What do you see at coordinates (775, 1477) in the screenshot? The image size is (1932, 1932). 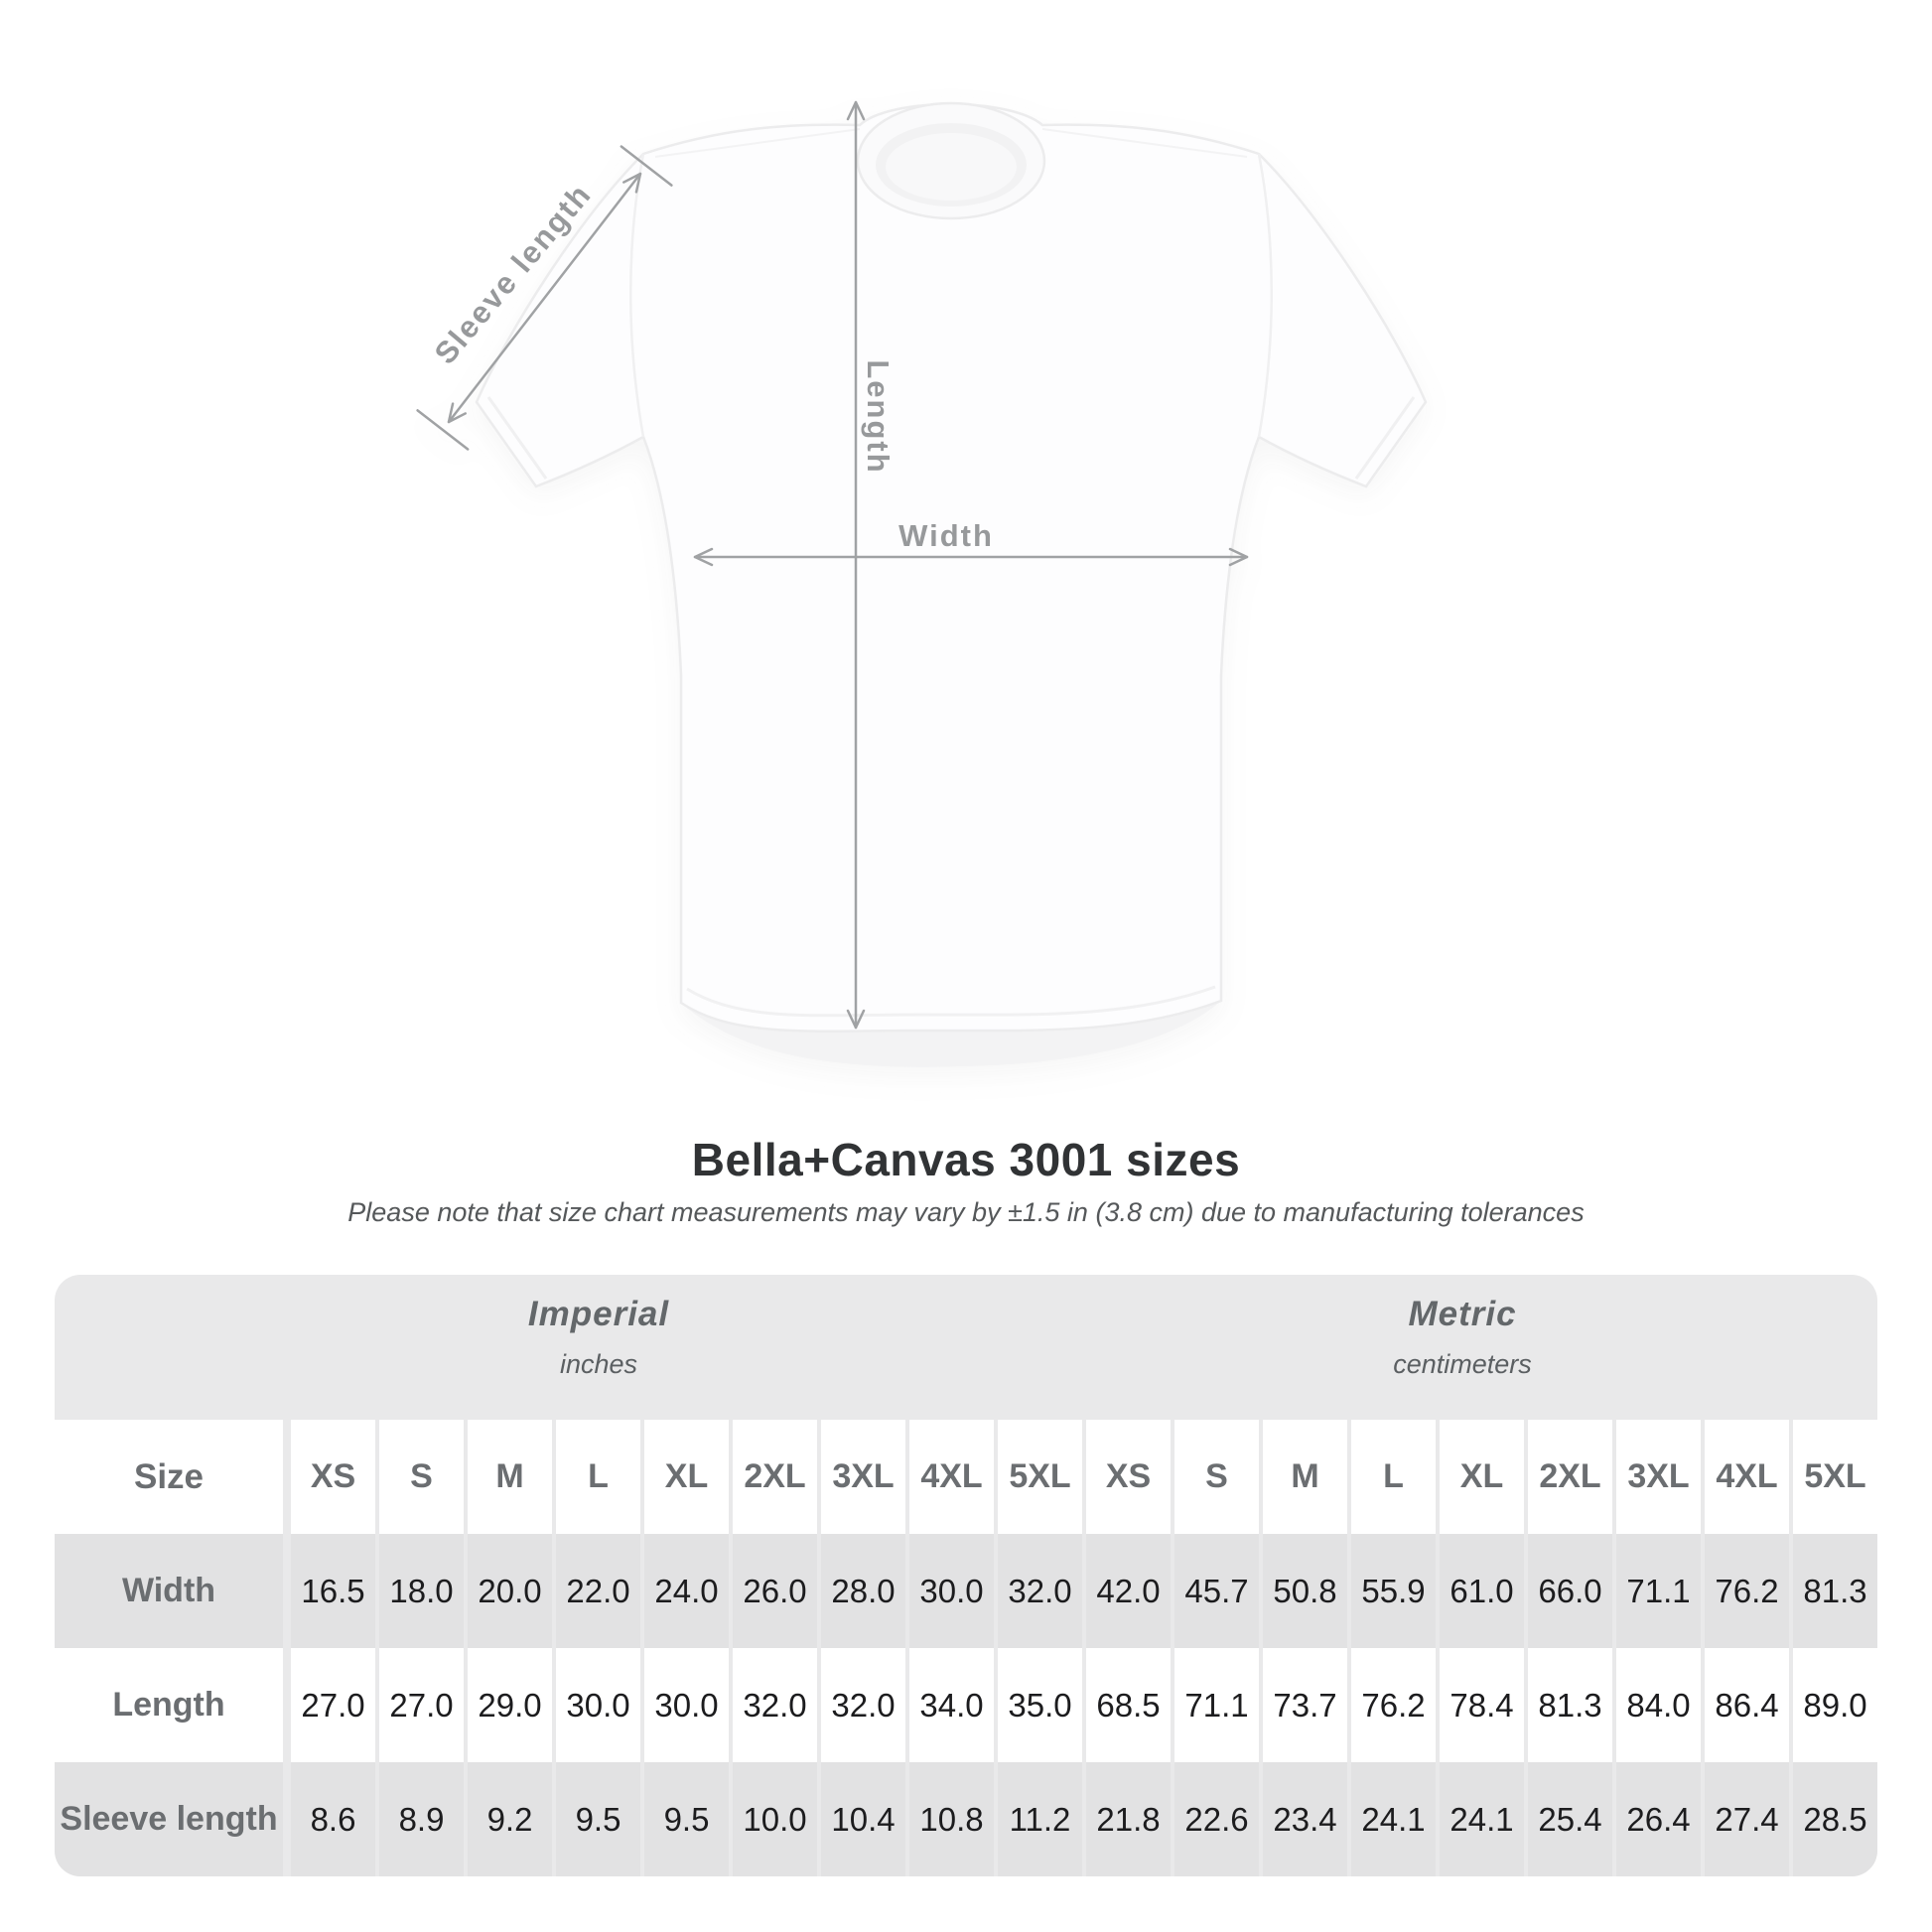 I see `size-col-header: 2XL` at bounding box center [775, 1477].